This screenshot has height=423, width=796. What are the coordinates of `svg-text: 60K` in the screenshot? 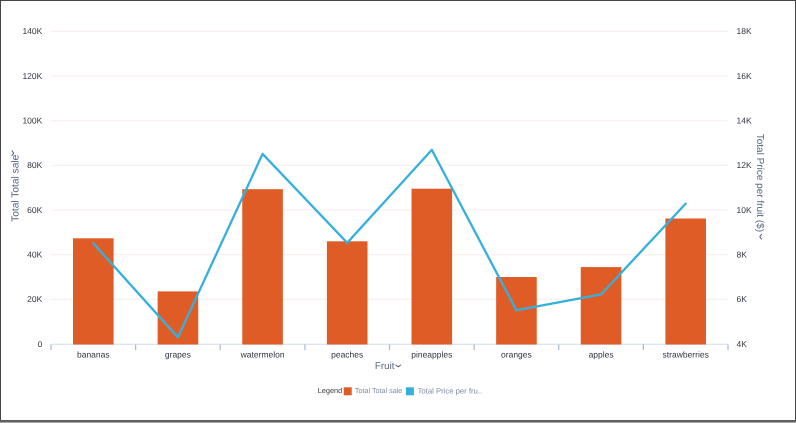 It's located at (34, 210).